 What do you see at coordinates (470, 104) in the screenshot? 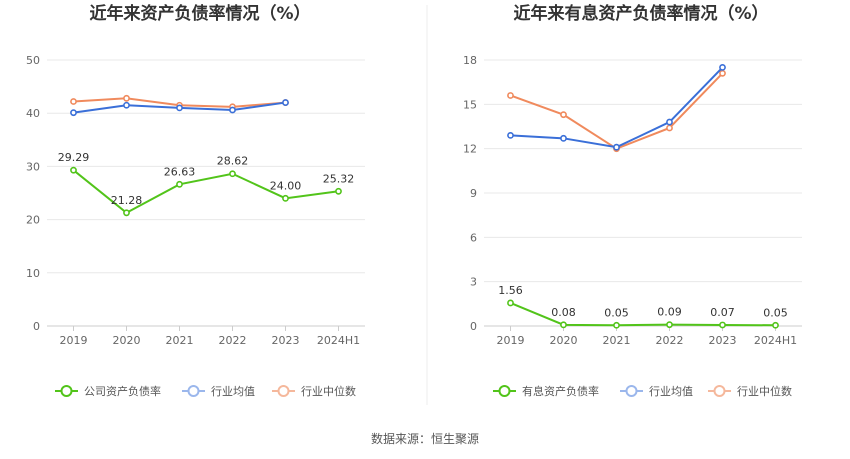
I see `y-tick-label: 15` at bounding box center [470, 104].